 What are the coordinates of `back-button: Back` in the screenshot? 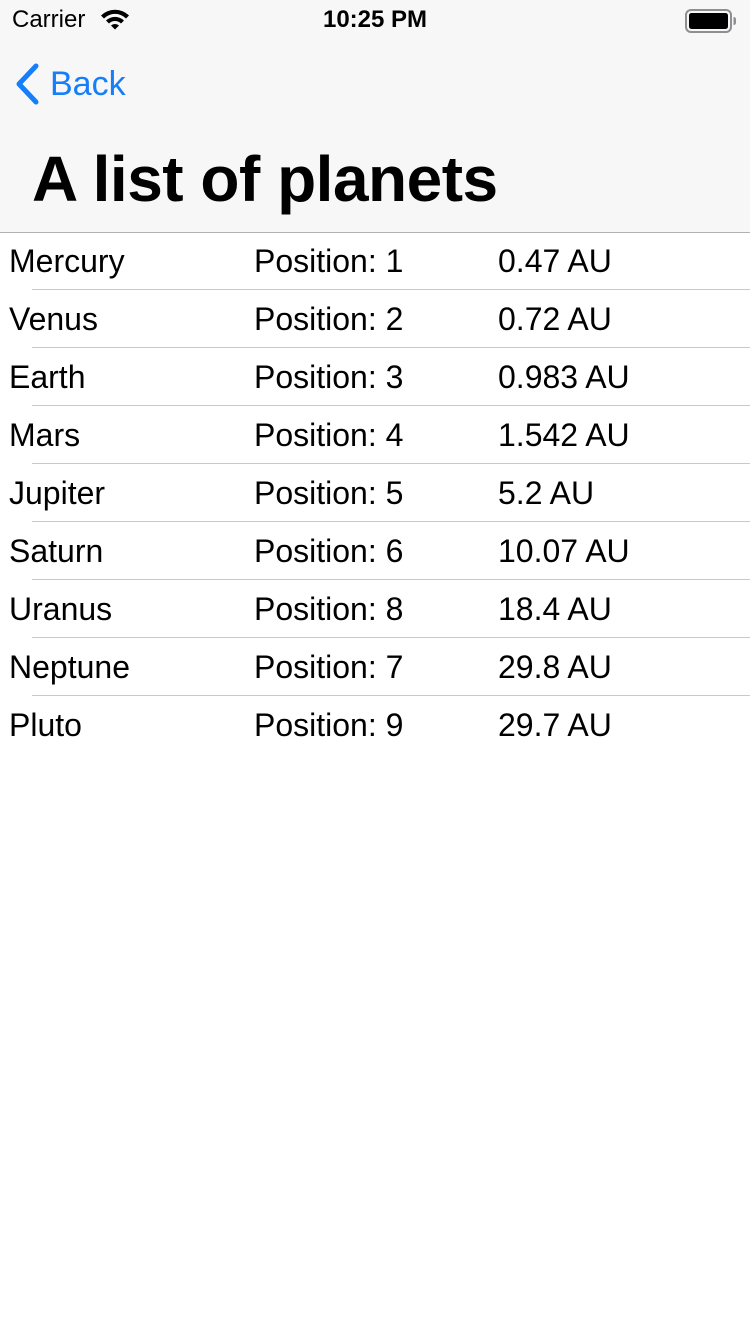 It's located at (70, 84).